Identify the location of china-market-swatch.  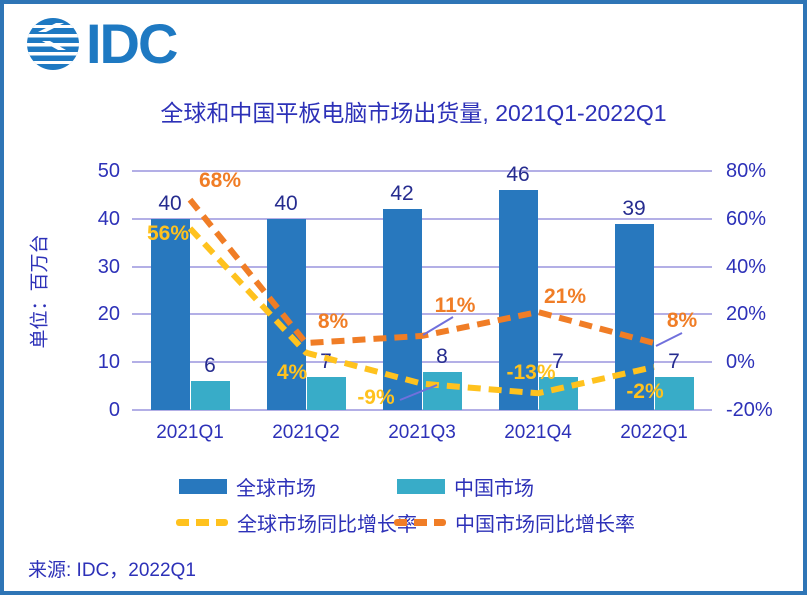
(421, 486).